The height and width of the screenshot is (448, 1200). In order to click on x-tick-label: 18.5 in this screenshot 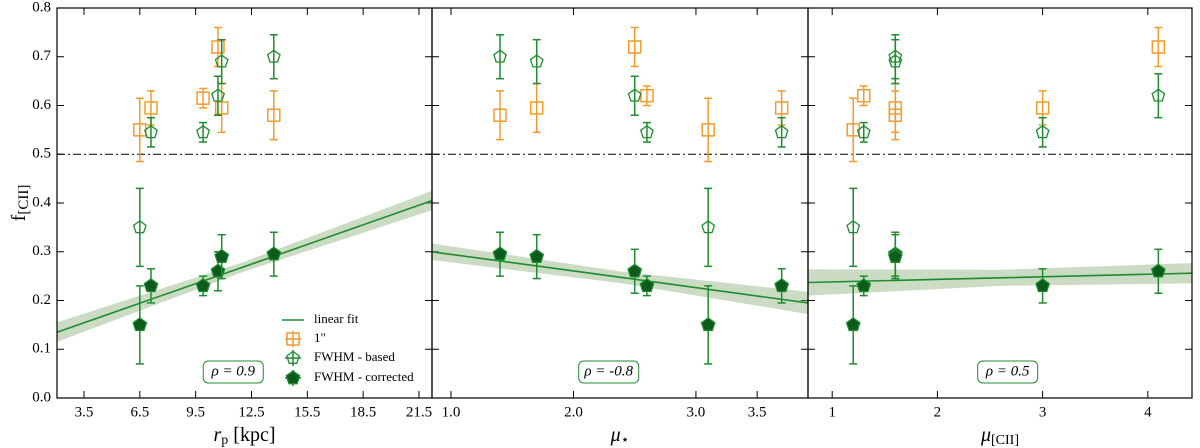, I will do `click(363, 412)`.